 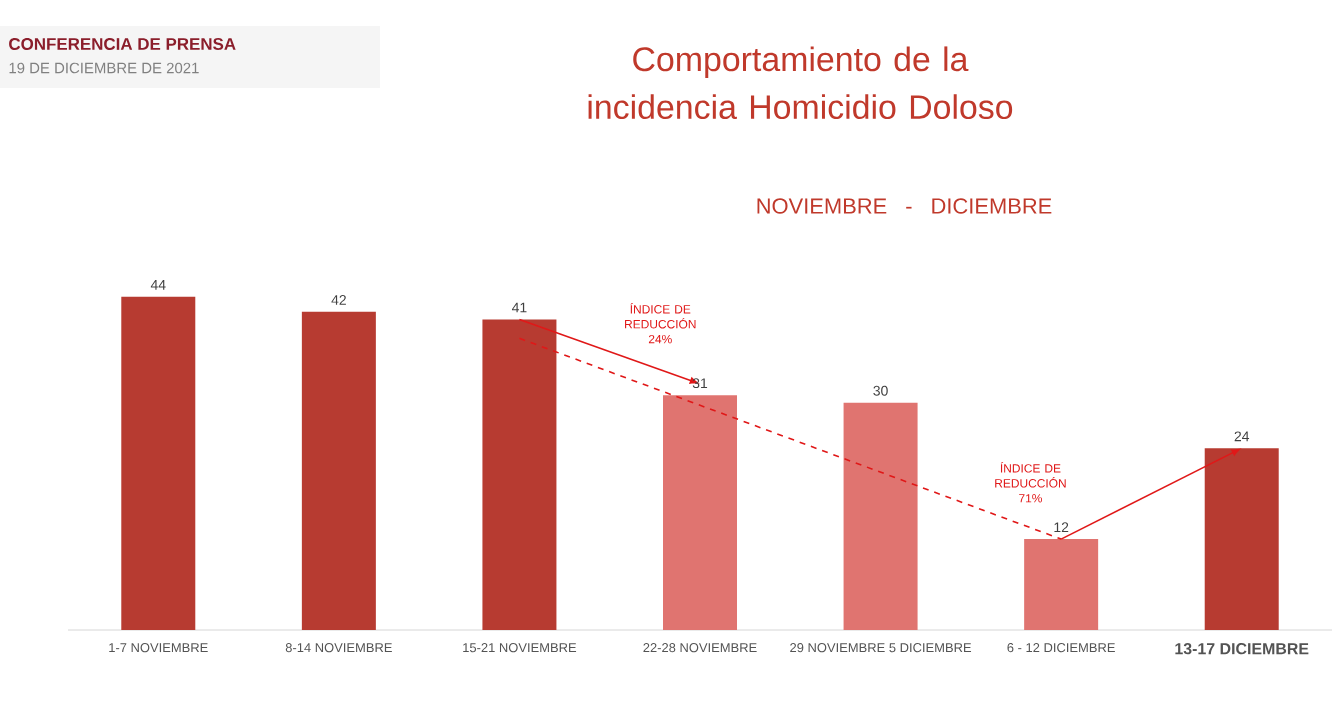 What do you see at coordinates (800, 83) in the screenshot?
I see `chart-title: Comportamiento de la incidencia Homicidio Doloso` at bounding box center [800, 83].